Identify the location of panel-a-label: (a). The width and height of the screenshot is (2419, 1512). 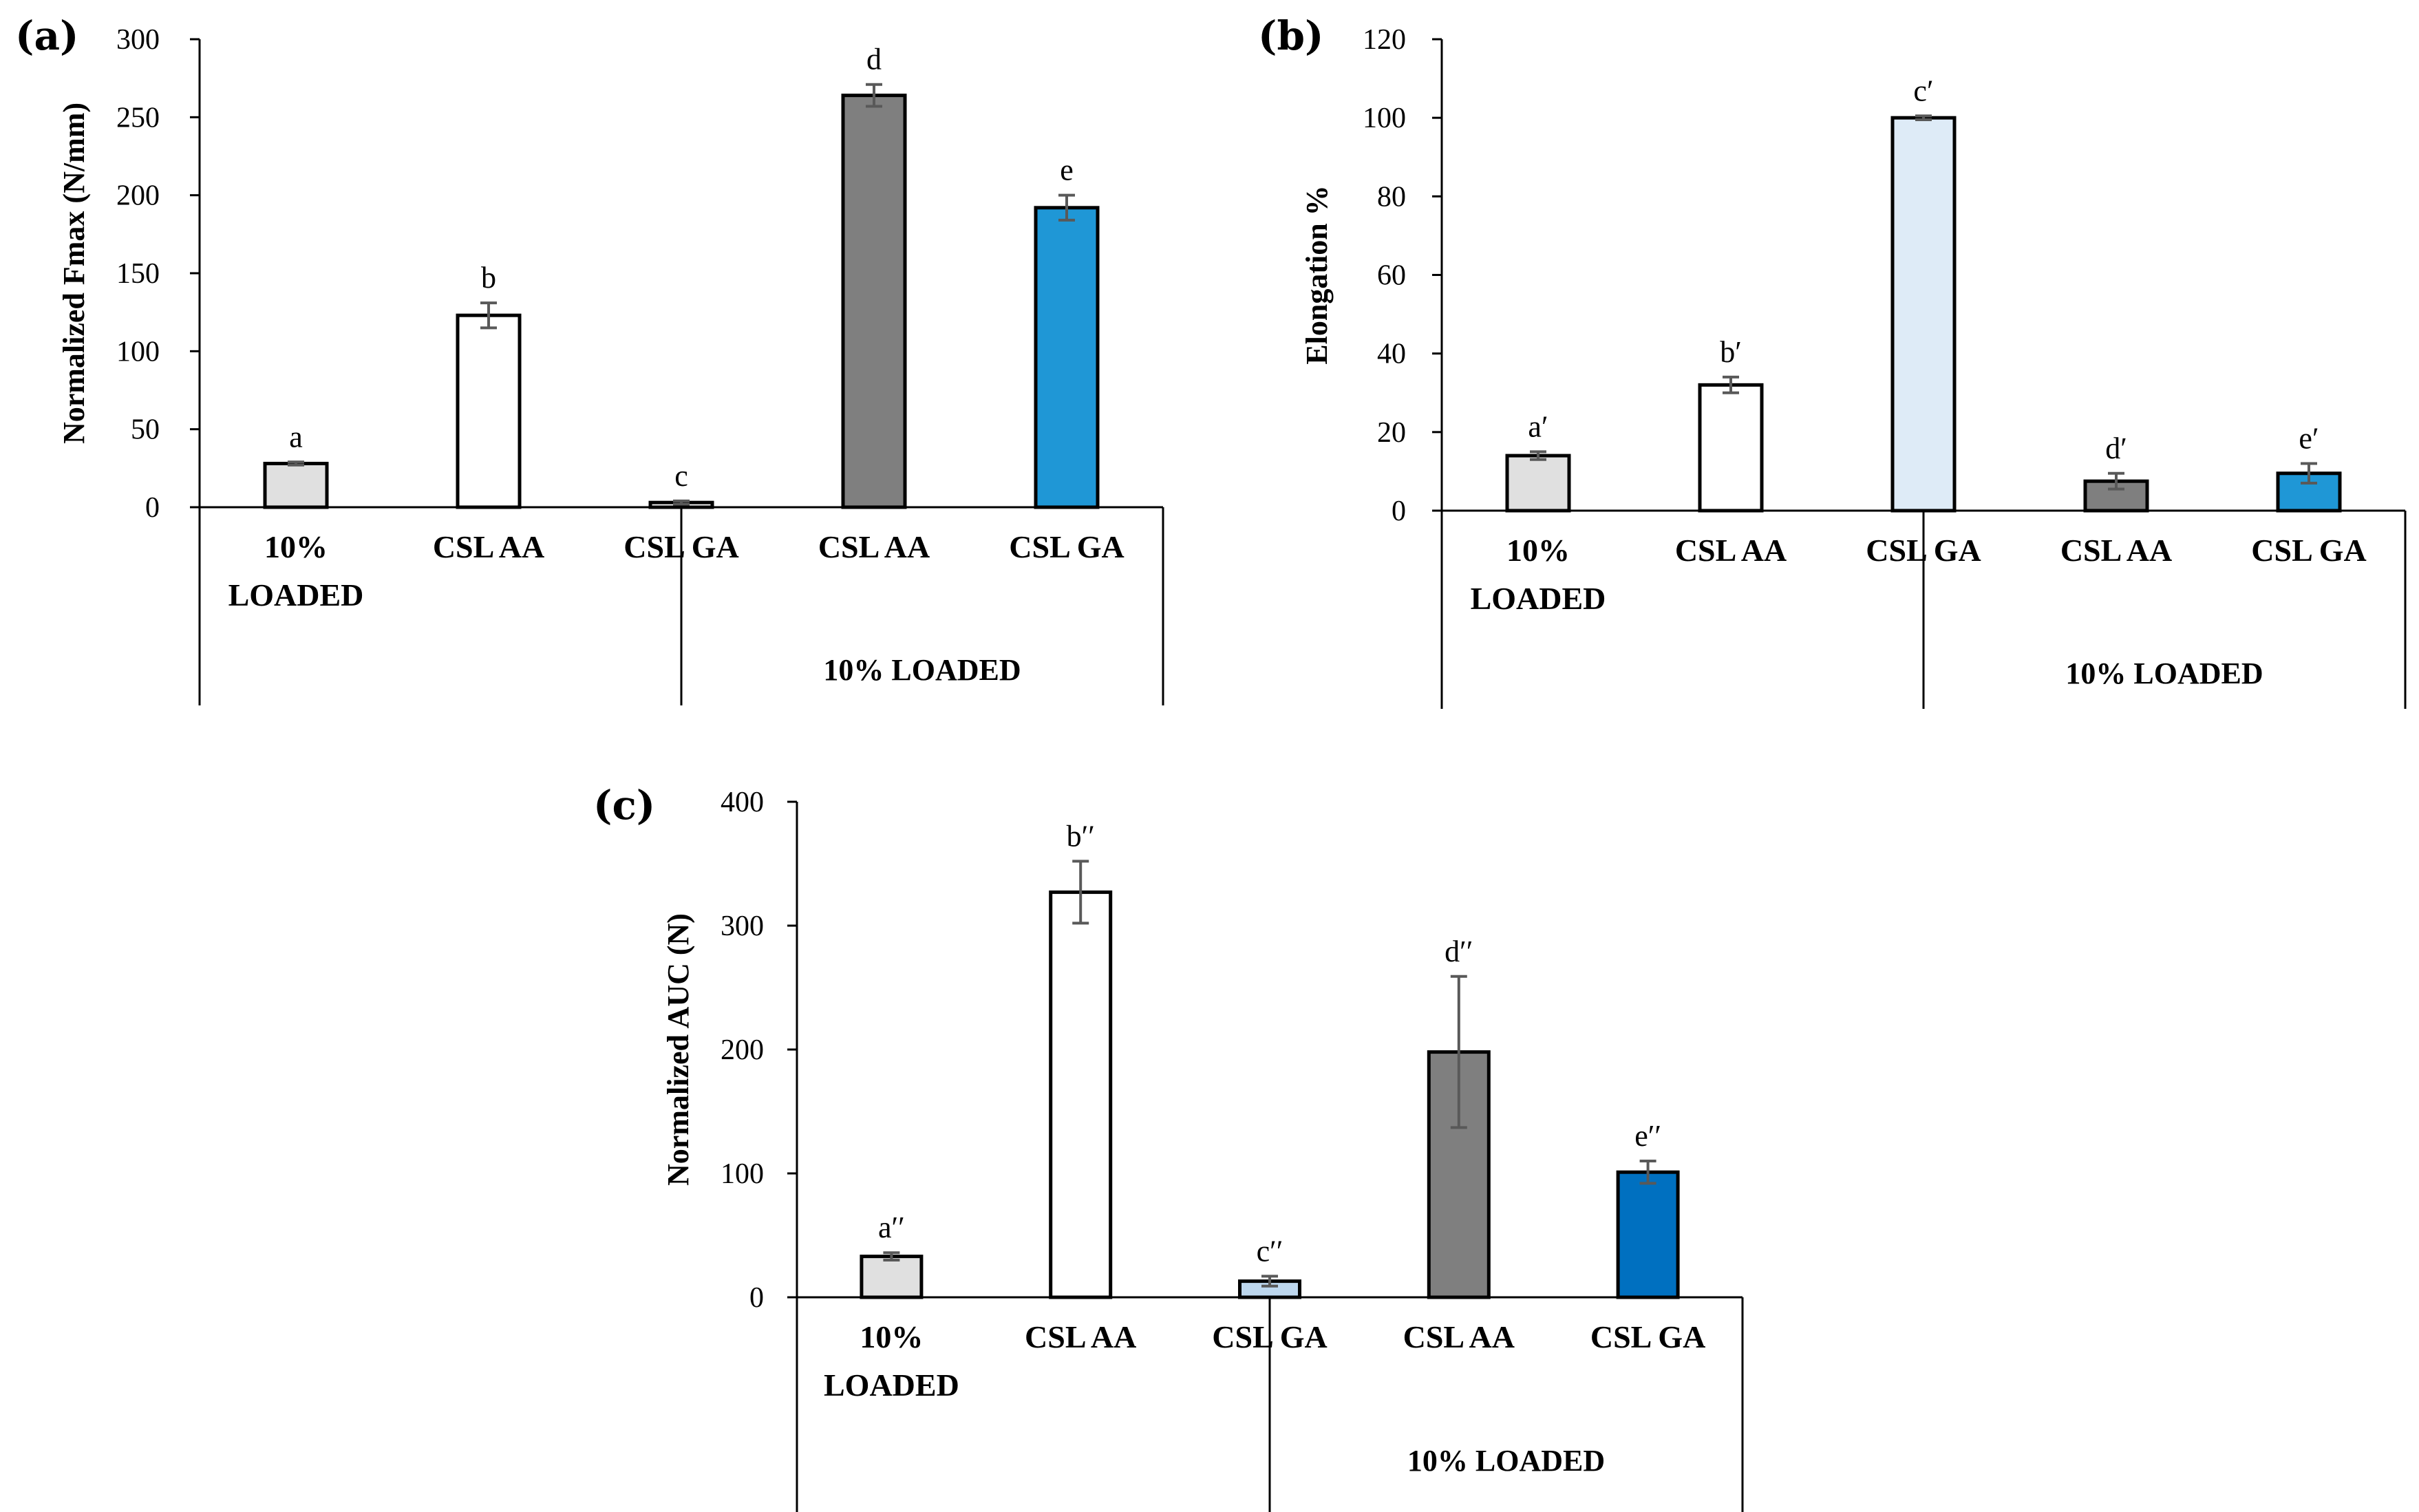
(47, 35).